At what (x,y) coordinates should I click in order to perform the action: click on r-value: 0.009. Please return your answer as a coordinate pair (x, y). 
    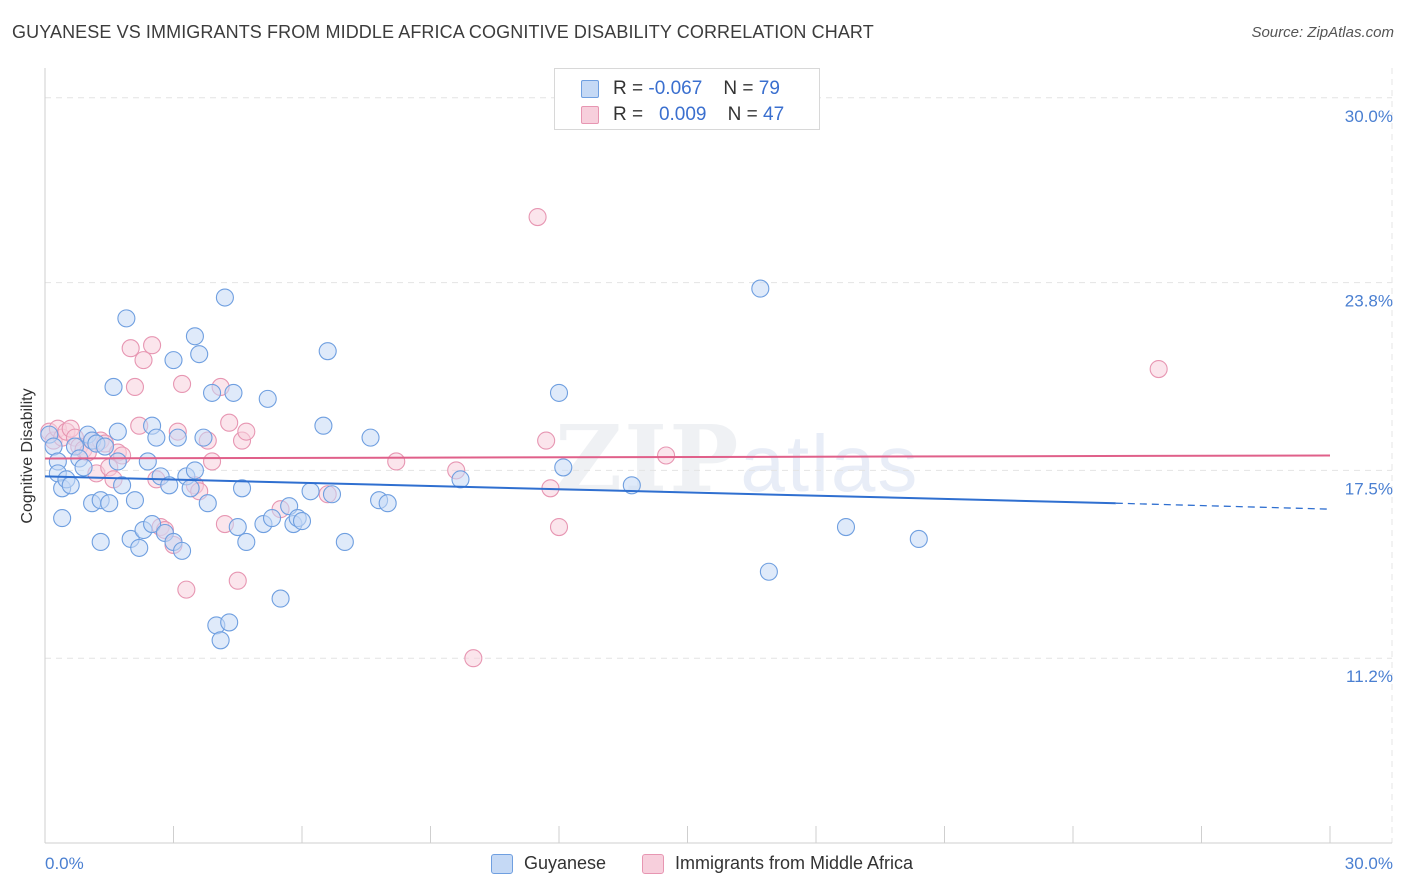
    Looking at the image, I should click on (682, 114).